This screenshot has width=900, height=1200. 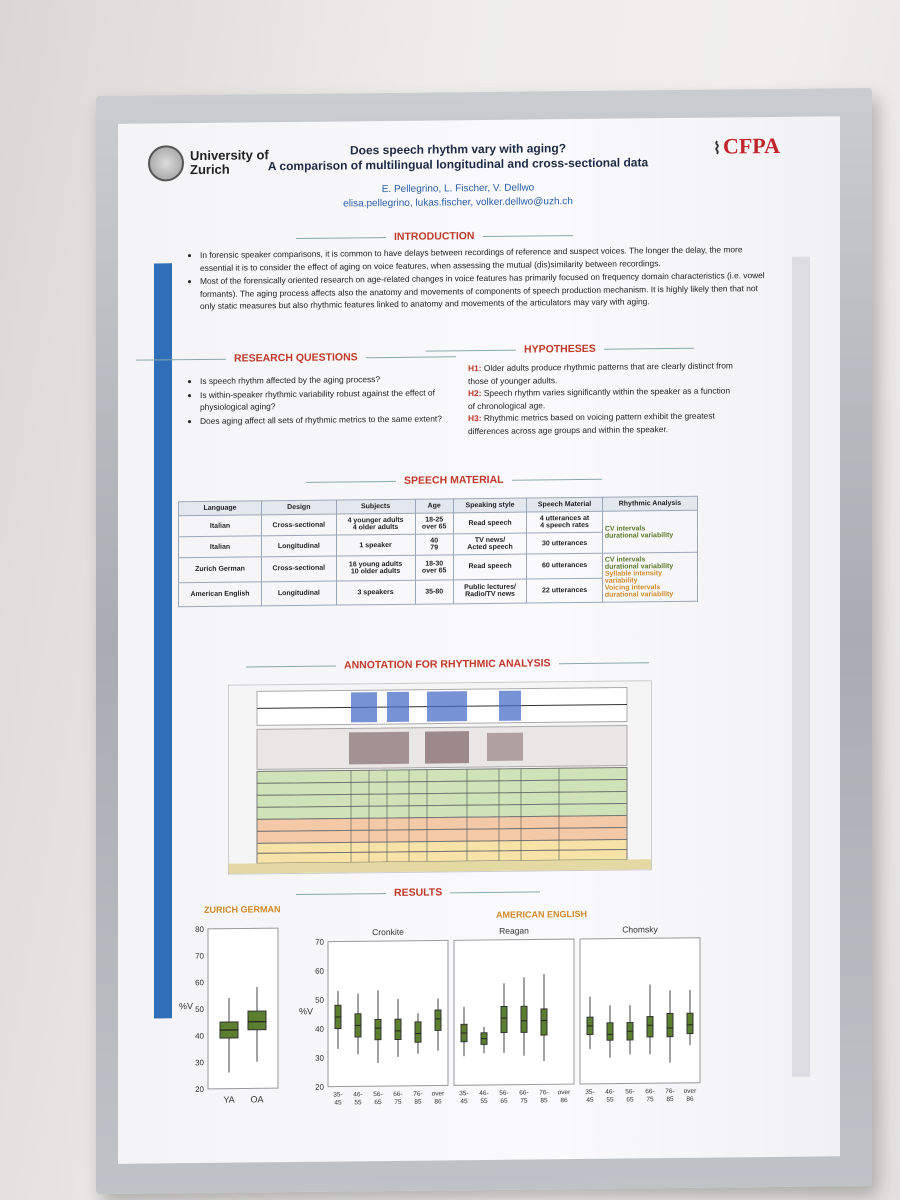 What do you see at coordinates (243, 1008) in the screenshot?
I see `zurich-plot-area` at bounding box center [243, 1008].